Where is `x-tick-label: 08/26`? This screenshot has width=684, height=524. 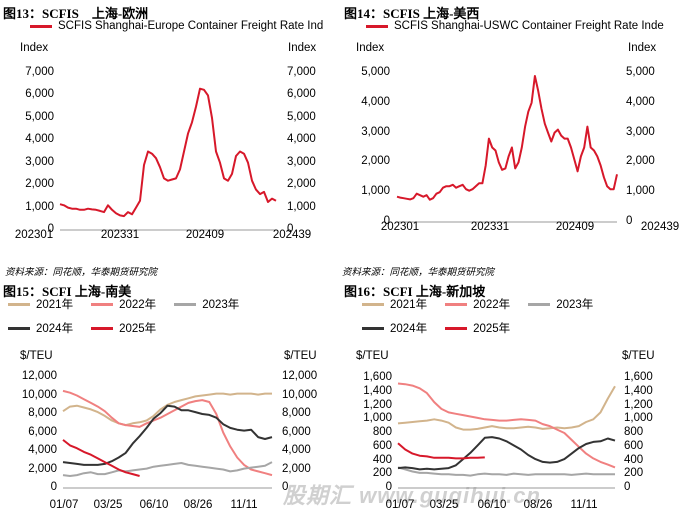 x-tick-label: 08/26 is located at coordinates (198, 505).